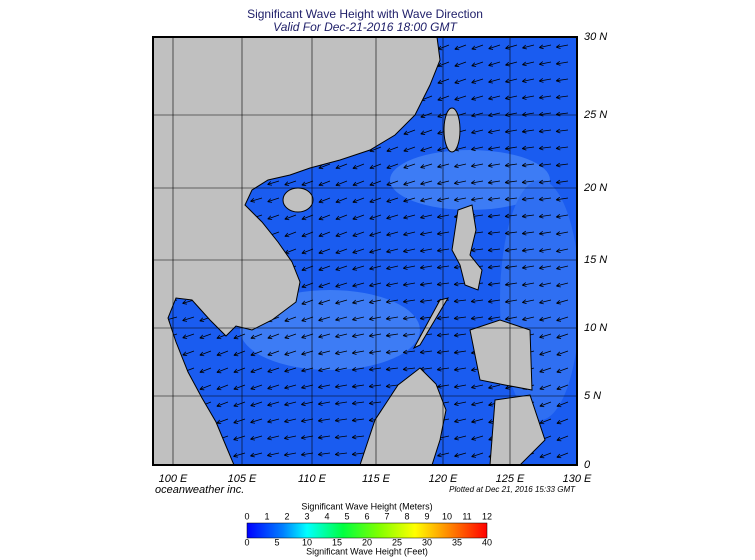 This screenshot has height=560, width=755. I want to click on meter-label: 5, so click(346, 516).